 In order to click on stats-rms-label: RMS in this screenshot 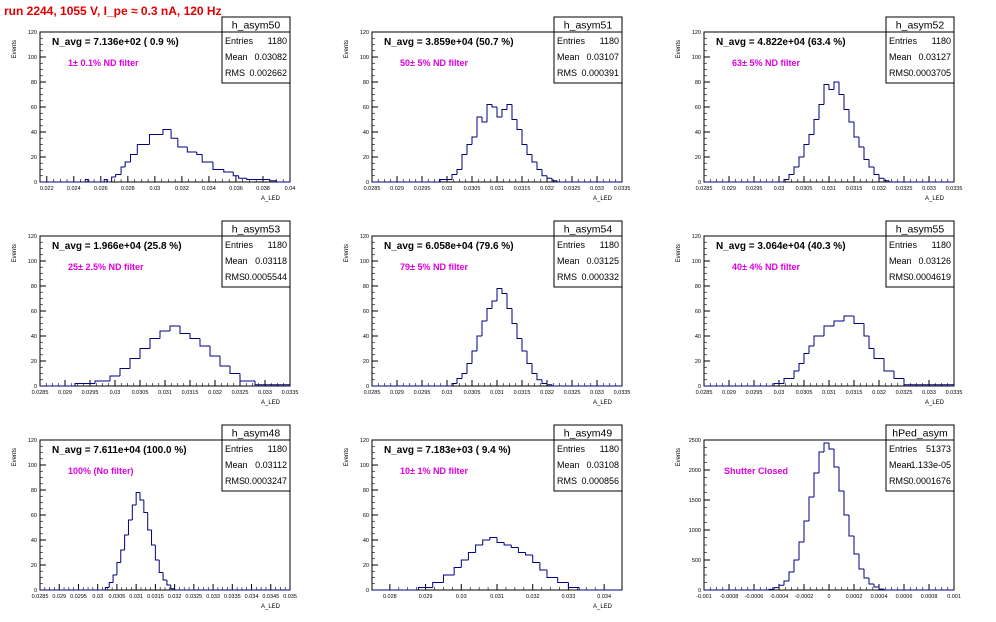, I will do `click(567, 73)`.